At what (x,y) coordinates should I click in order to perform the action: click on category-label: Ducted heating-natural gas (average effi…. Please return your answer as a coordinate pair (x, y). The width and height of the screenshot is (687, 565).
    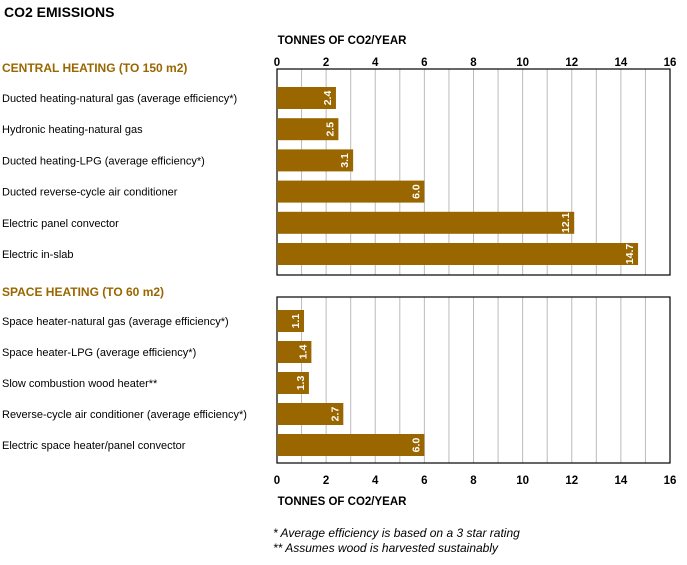
    Looking at the image, I should click on (119, 99).